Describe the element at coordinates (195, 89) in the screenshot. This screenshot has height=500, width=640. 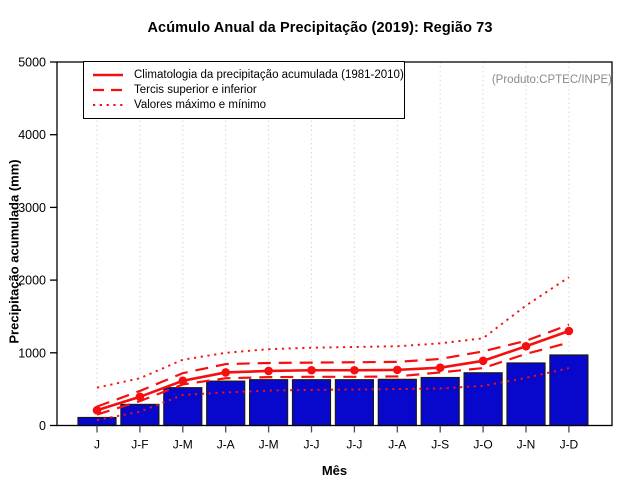
I see `legend-item-label: Tercis superior e inferior` at that location.